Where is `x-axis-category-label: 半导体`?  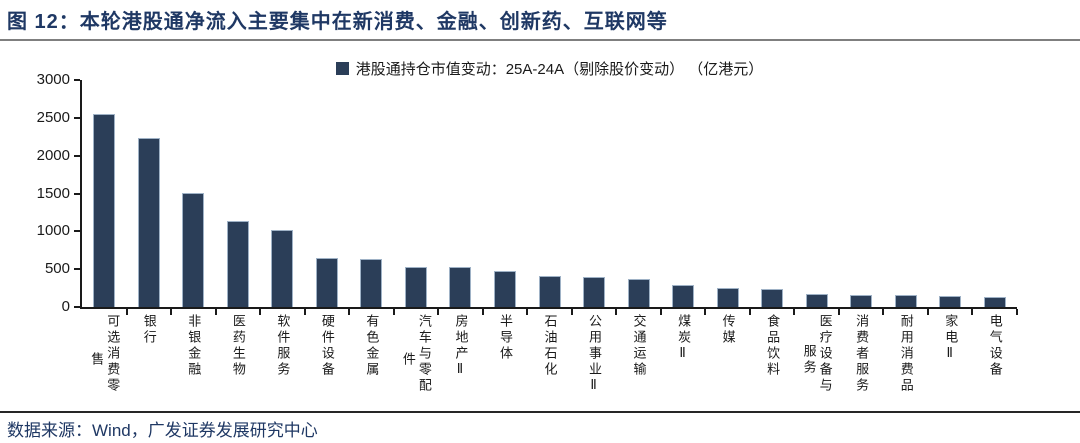
x-axis-category-label: 半导体 is located at coordinates (505, 360).